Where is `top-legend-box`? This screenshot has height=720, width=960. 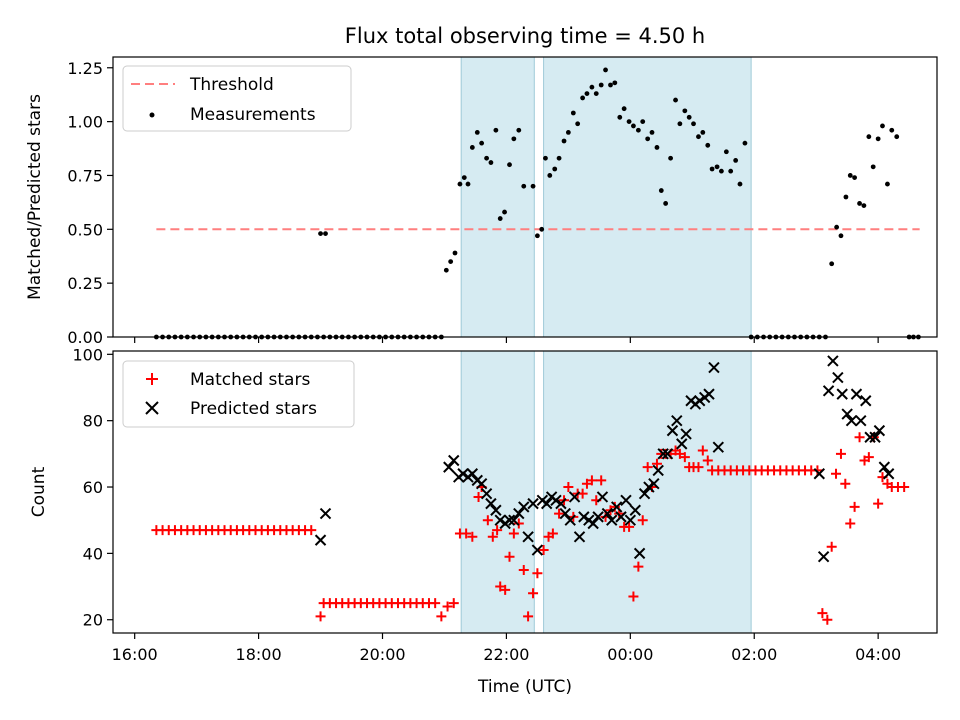
top-legend-box is located at coordinates (237, 98).